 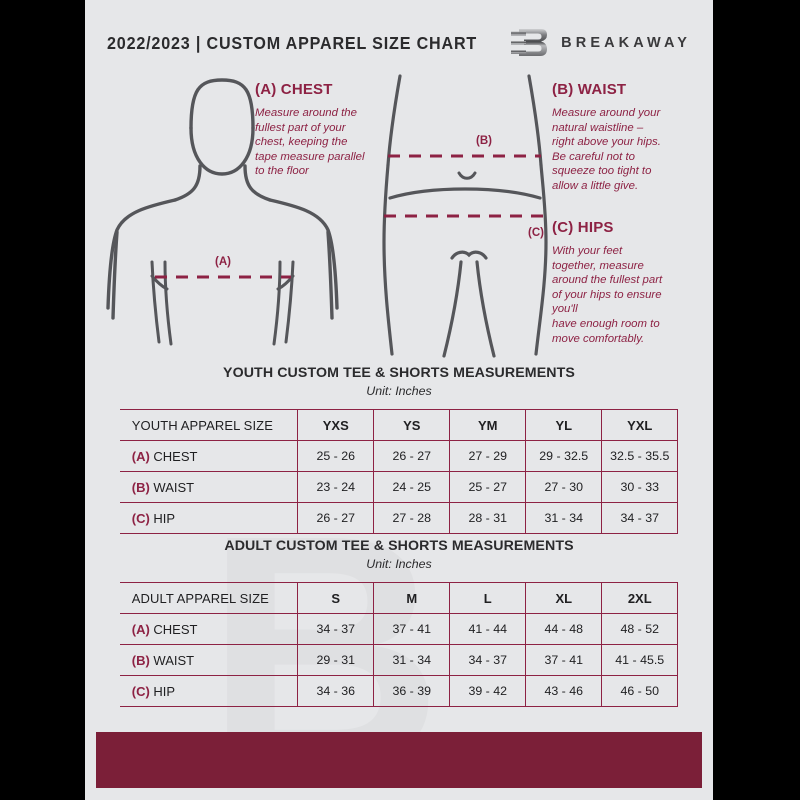 What do you see at coordinates (640, 629) in the screenshot?
I see `measurement-value-cell: 48 - 52` at bounding box center [640, 629].